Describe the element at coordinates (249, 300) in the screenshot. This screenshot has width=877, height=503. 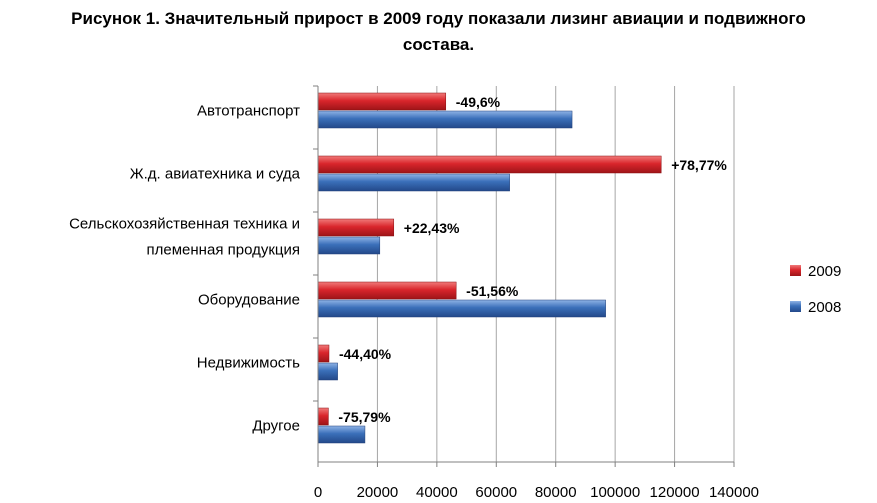
I see `category-label: Оборудование` at that location.